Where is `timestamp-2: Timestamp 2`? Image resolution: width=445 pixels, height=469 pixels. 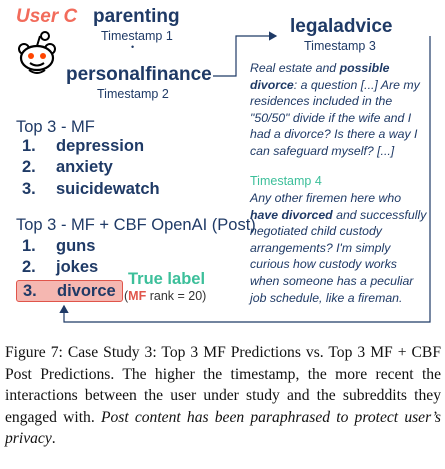
timestamp-2: Timestamp 2 is located at coordinates (133, 94).